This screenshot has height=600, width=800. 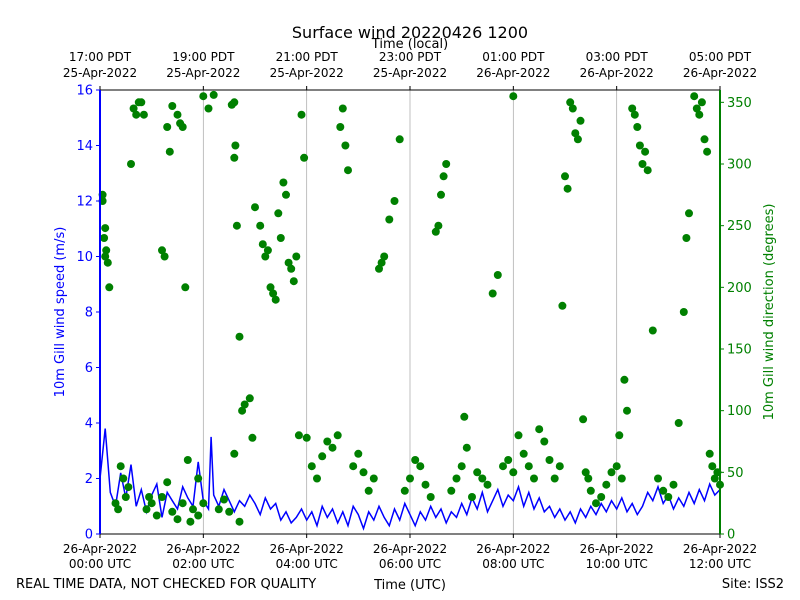 I want to click on x-tick-label-time: 00:00 UTC, so click(x=100, y=564).